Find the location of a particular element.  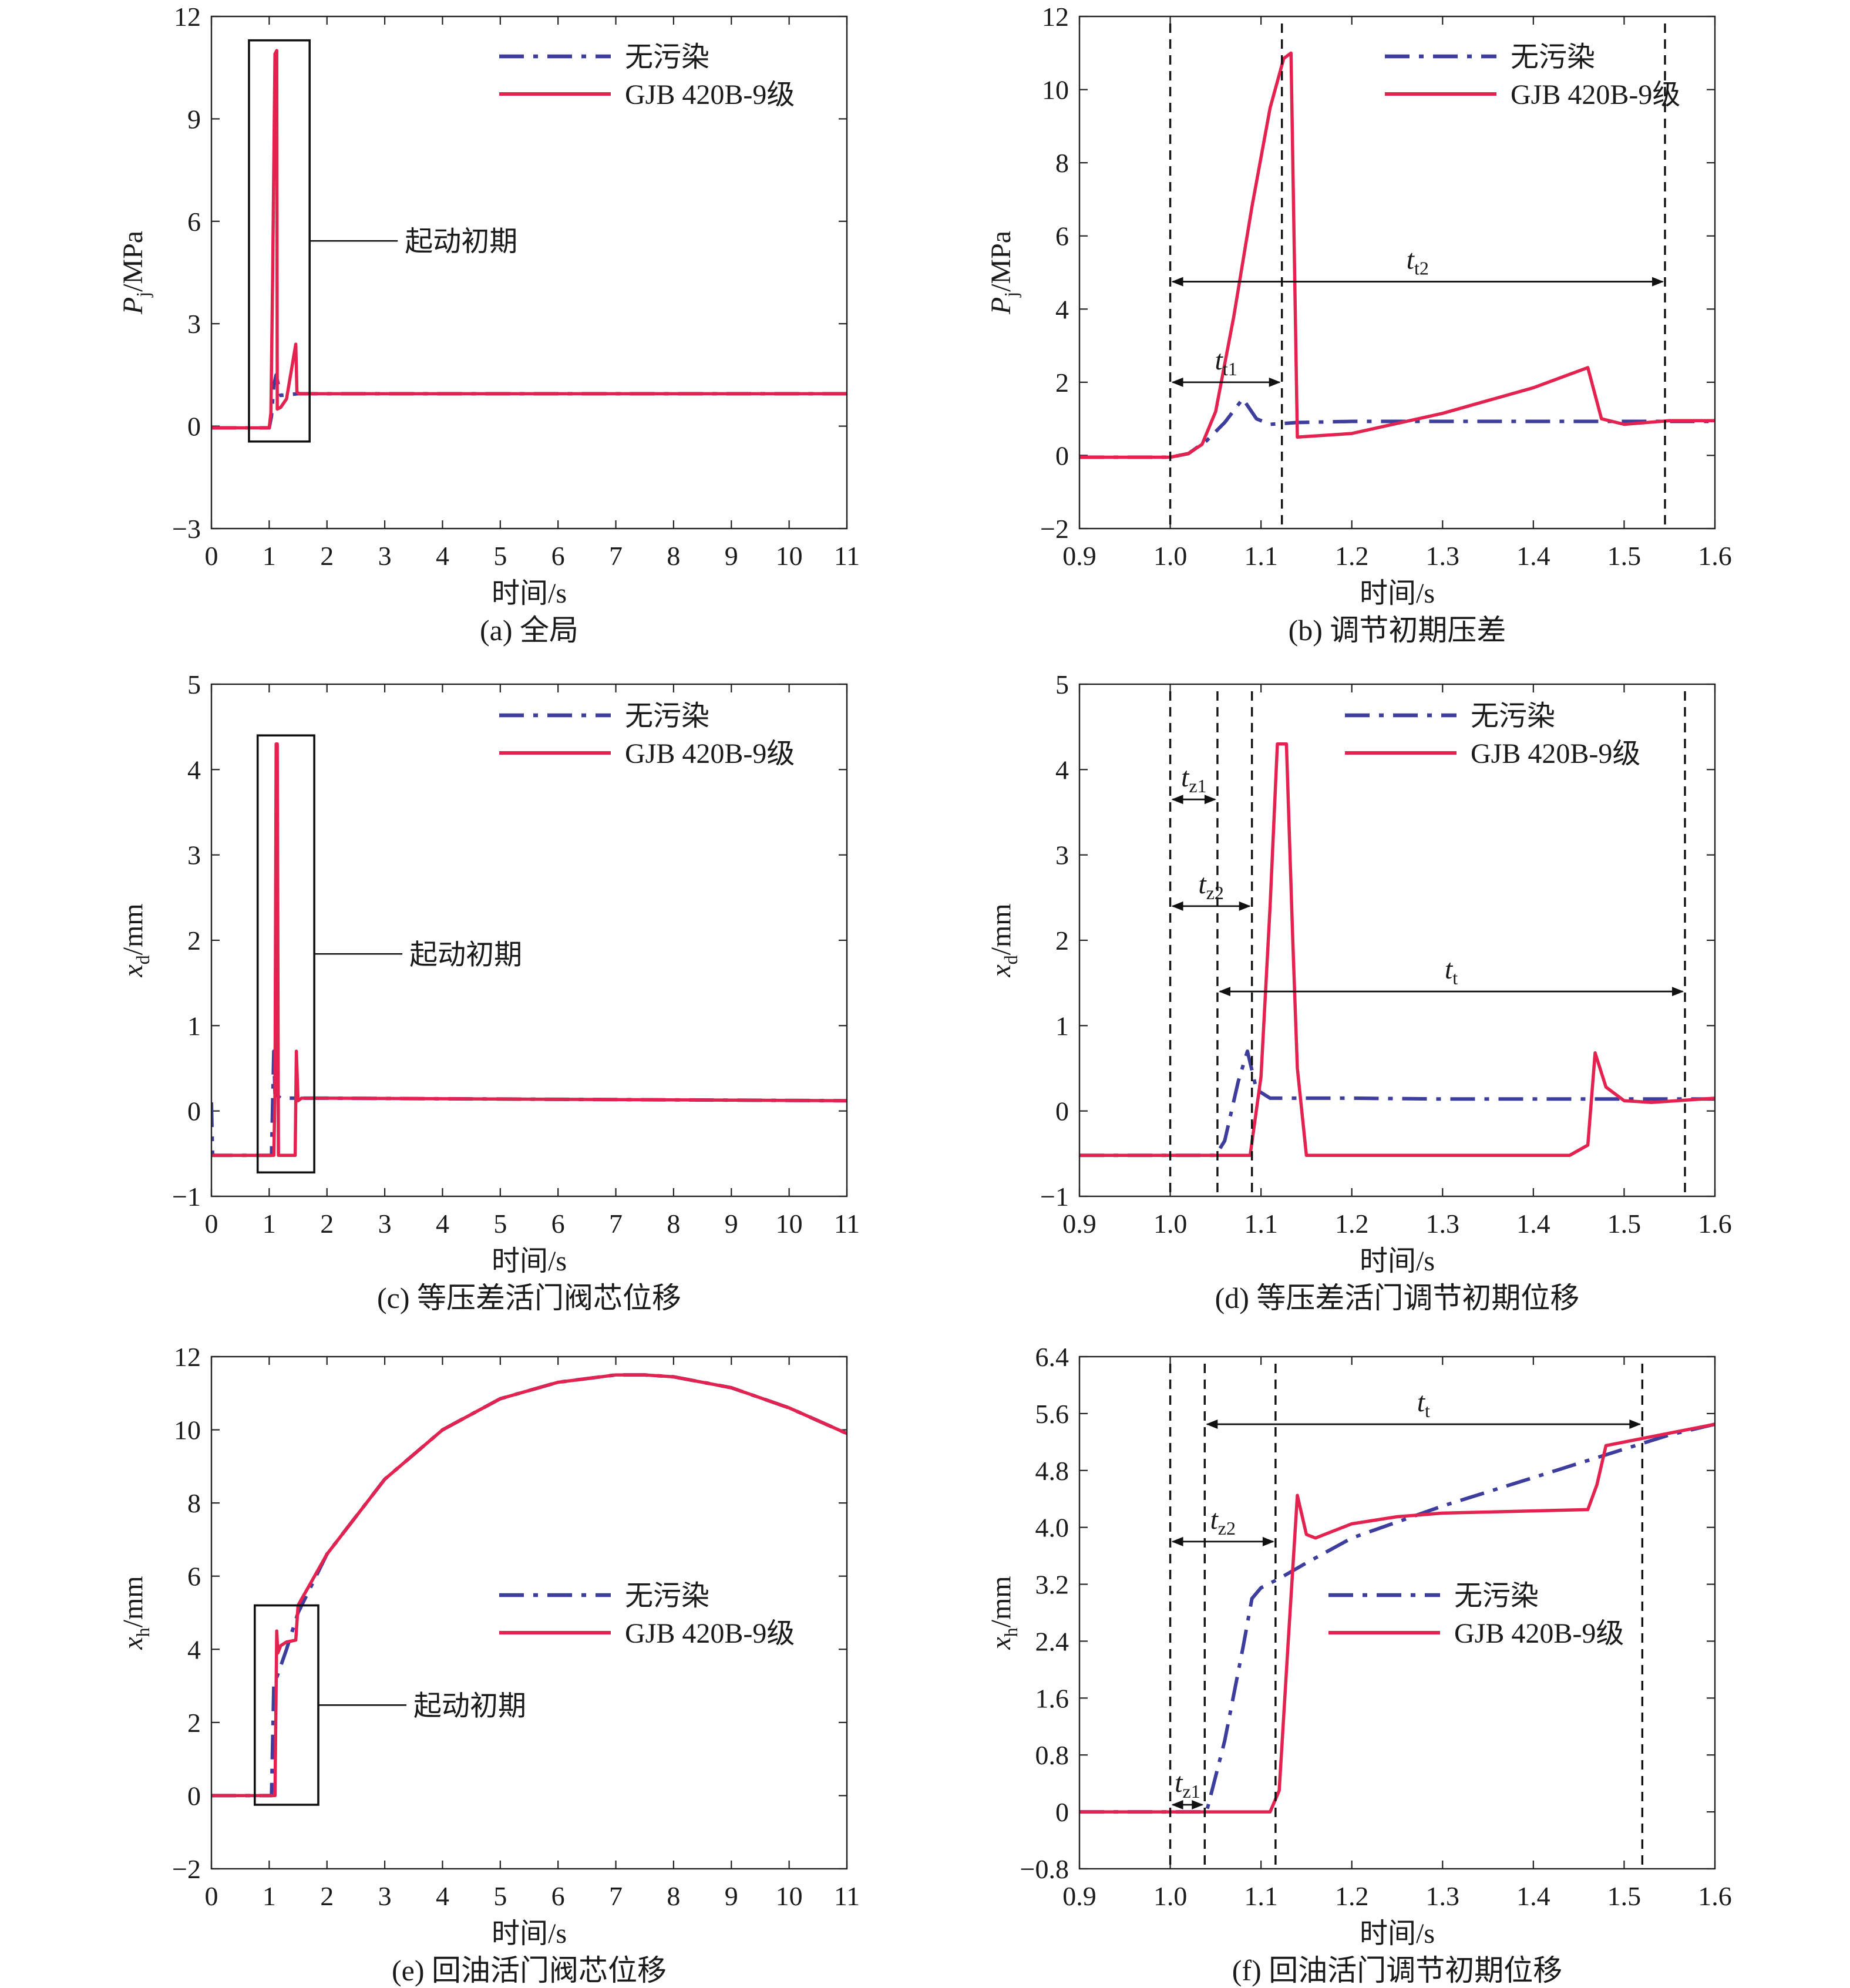

panel-caption: (d) 等压差活门调节初期位移 is located at coordinates (1397, 1297).